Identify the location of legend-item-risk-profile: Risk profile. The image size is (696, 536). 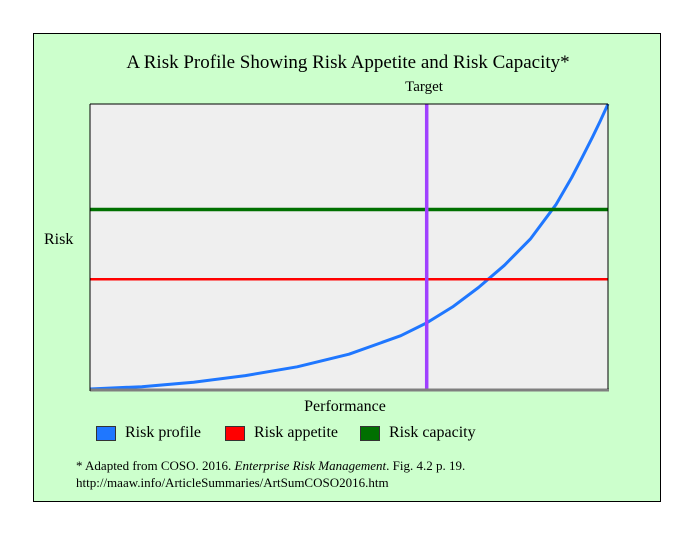
(148, 433).